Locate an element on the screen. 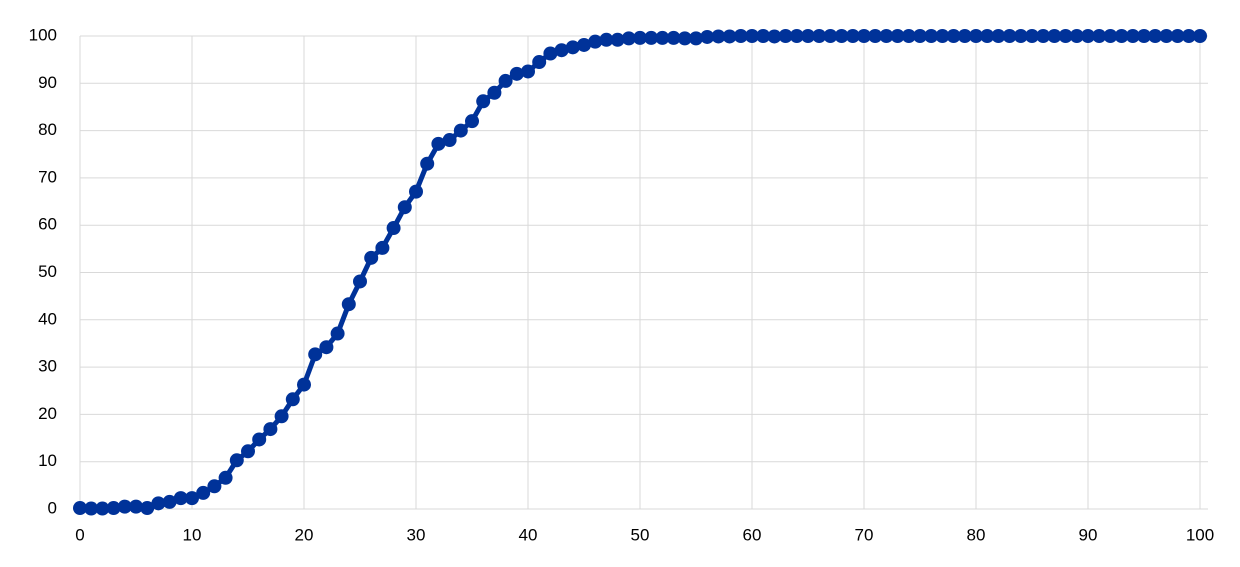 The image size is (1240, 567). y-tick-label: 10 is located at coordinates (47, 460).